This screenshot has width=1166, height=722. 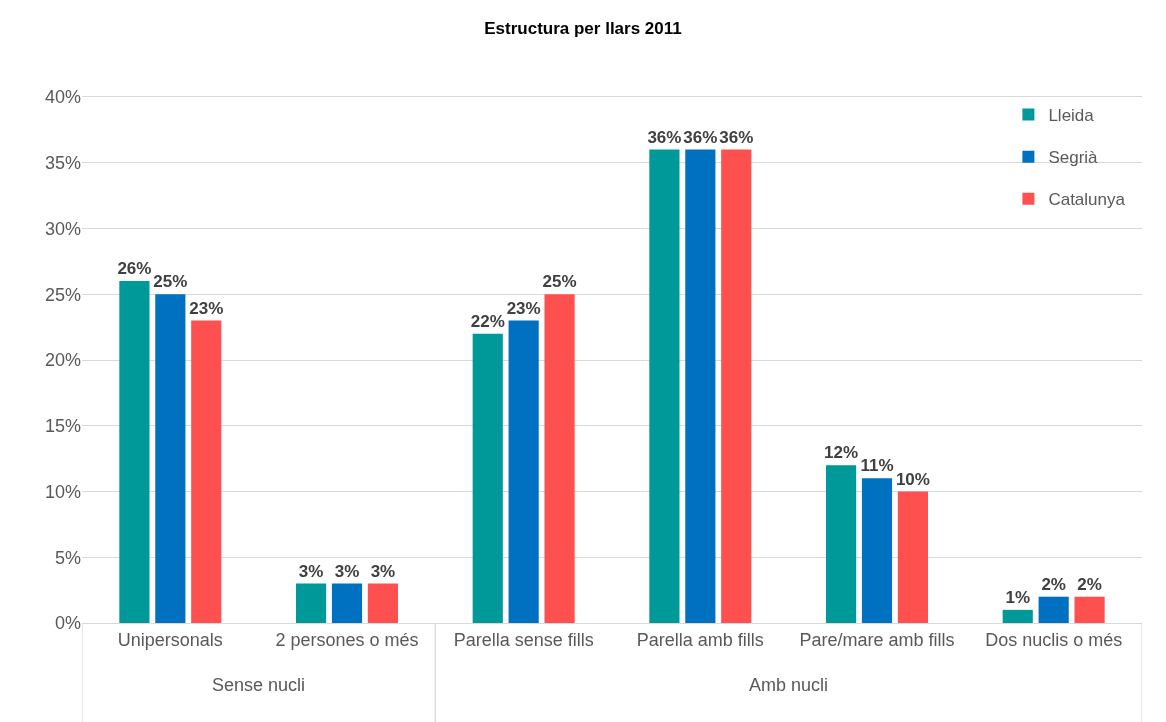 I want to click on data-label: 26%, so click(x=134, y=269).